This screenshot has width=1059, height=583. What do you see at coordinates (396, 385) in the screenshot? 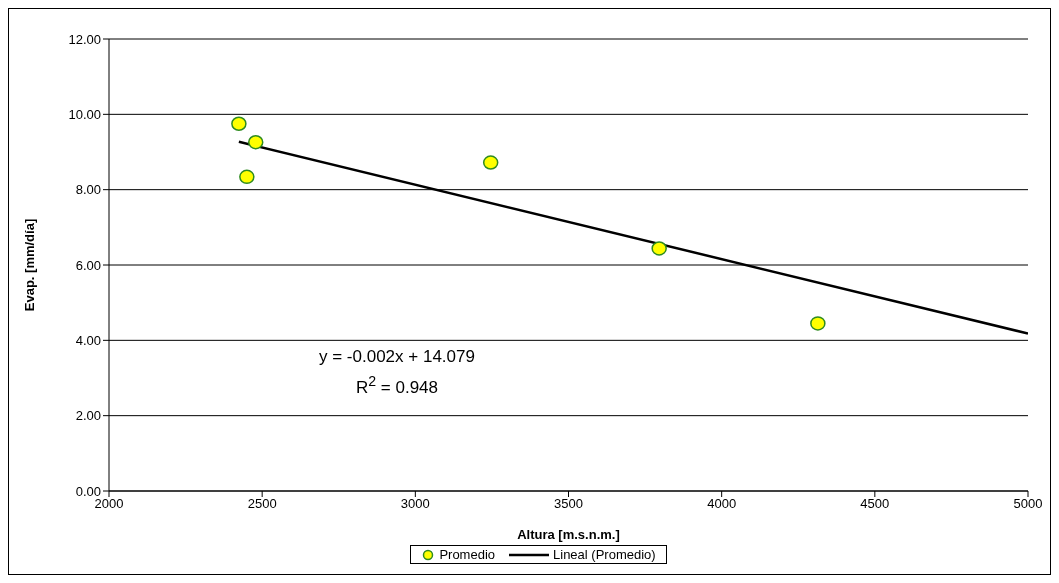
I see `annotation: R$^{2}$ = 0.948` at bounding box center [396, 385].